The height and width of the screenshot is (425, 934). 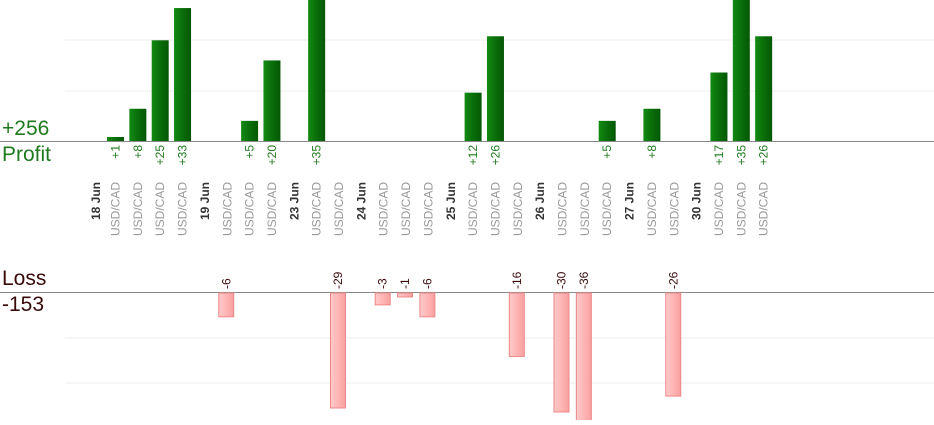 I want to click on date-label: 24 Jun, so click(x=361, y=201).